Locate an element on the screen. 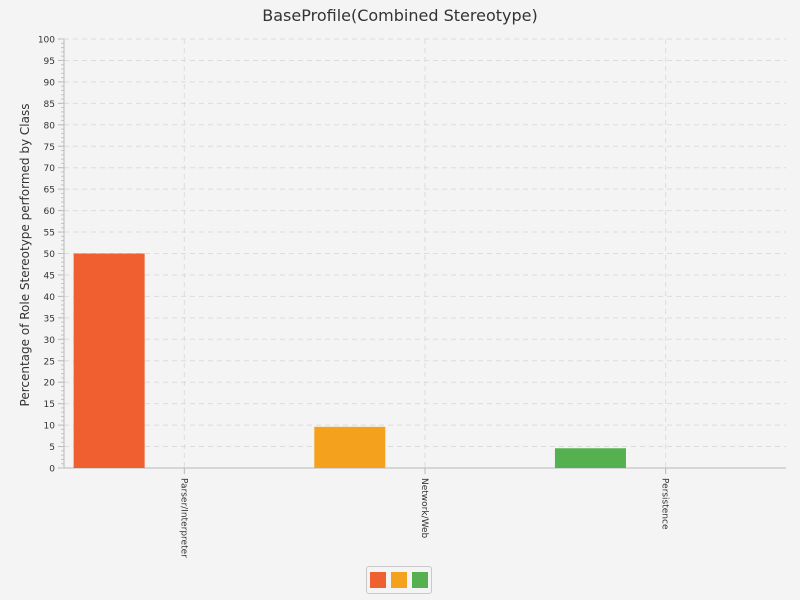  y-tick-label: 85 is located at coordinates (49, 105).